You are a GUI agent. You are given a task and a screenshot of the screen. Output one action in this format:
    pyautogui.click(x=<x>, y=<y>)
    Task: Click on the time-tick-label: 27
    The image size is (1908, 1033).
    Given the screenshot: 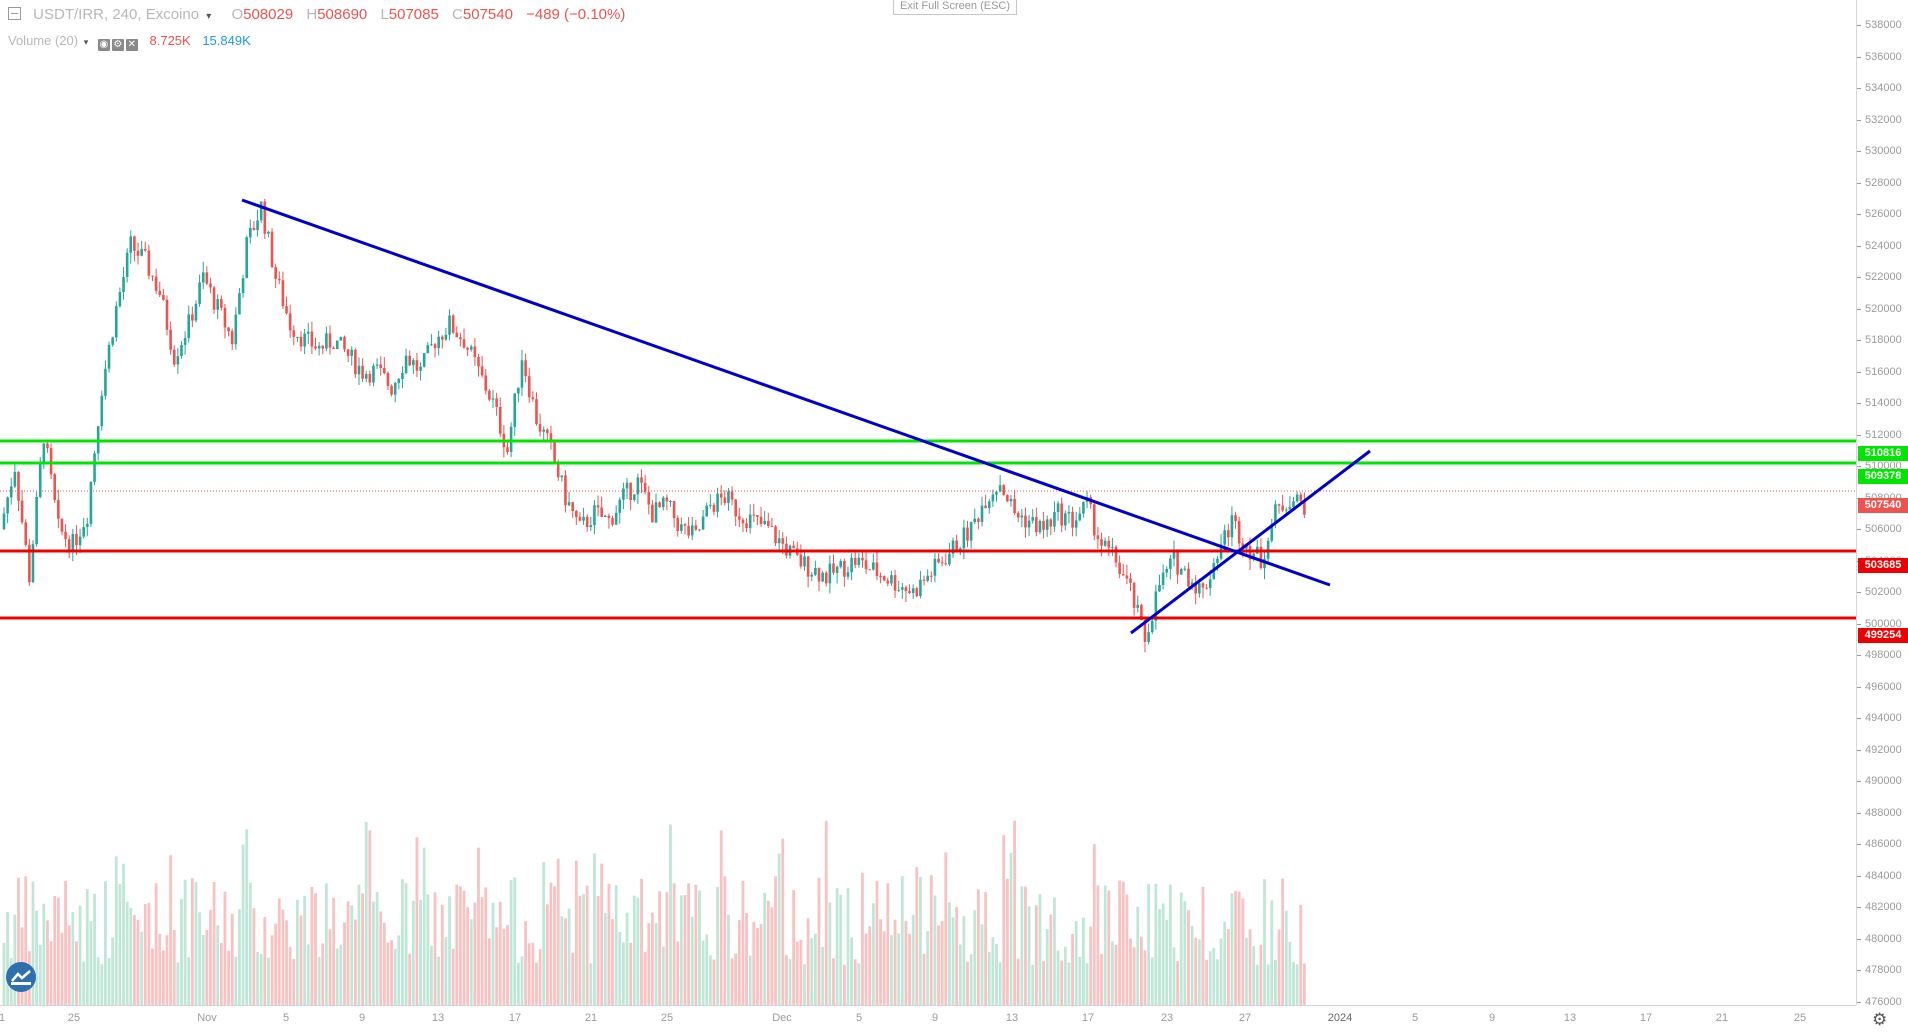 What is the action you would take?
    pyautogui.click(x=1245, y=1018)
    